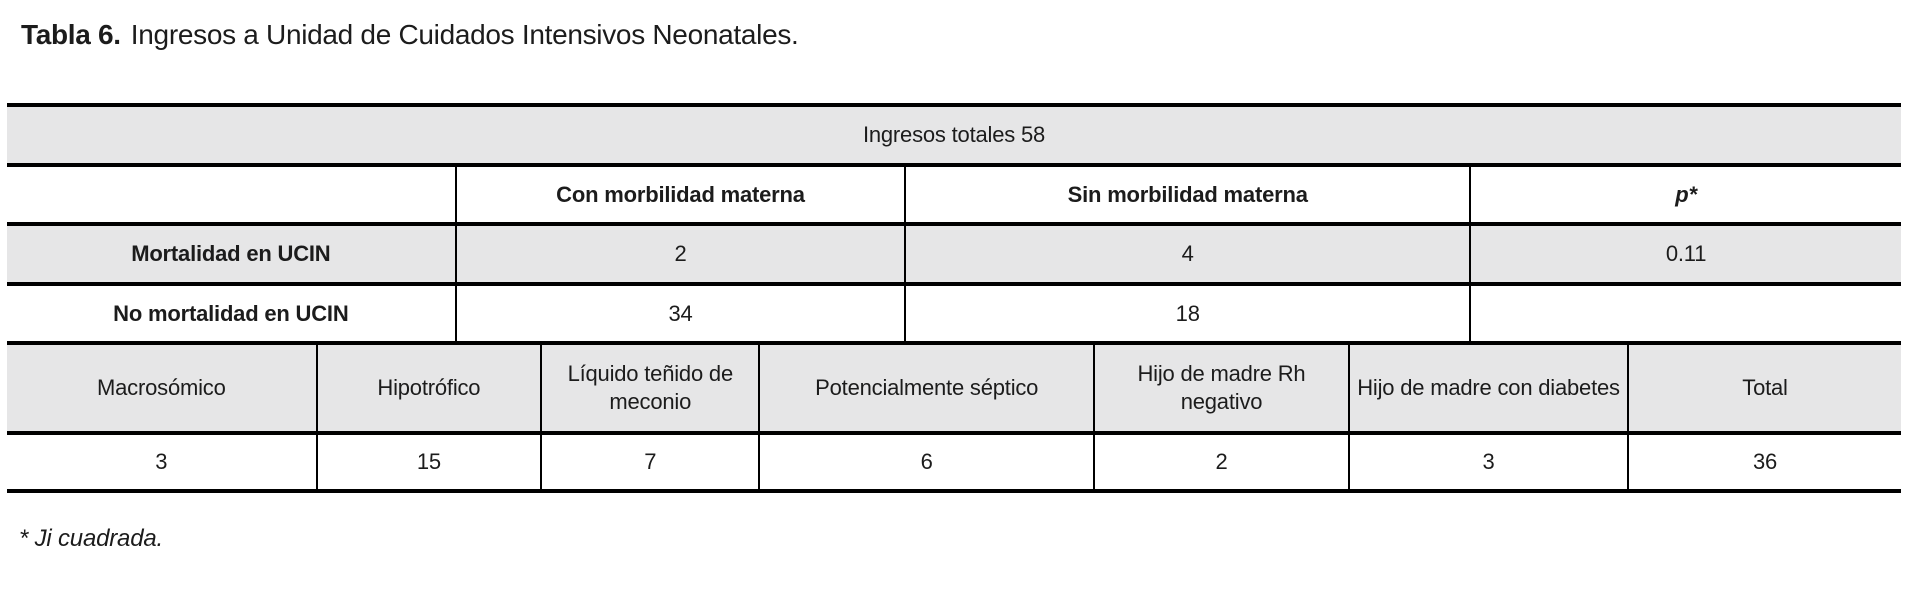  What do you see at coordinates (232, 314) in the screenshot?
I see `no-mortality-label-cell: No mortalidad en UCIN` at bounding box center [232, 314].